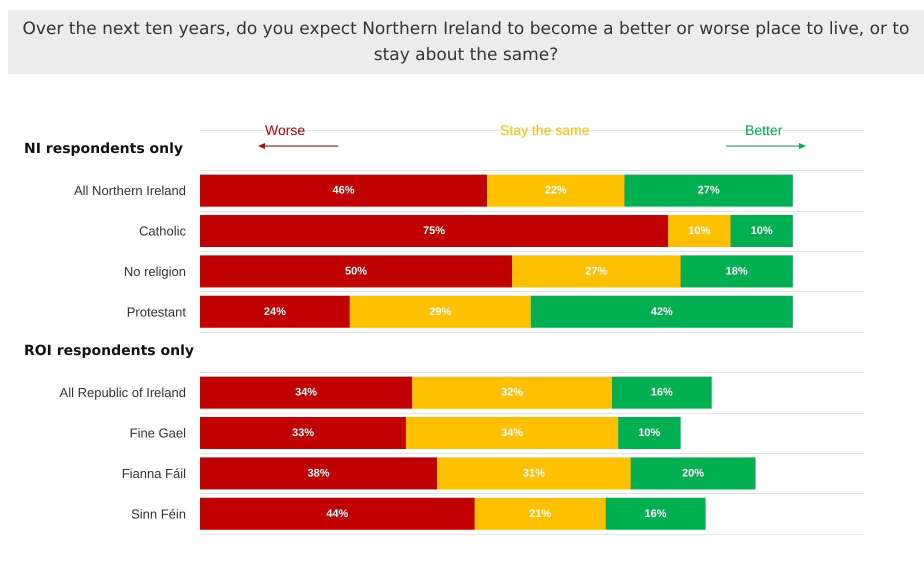 The image size is (924, 574). Describe the element at coordinates (158, 514) in the screenshot. I see `y-tick-label: Sinn Féin` at that location.